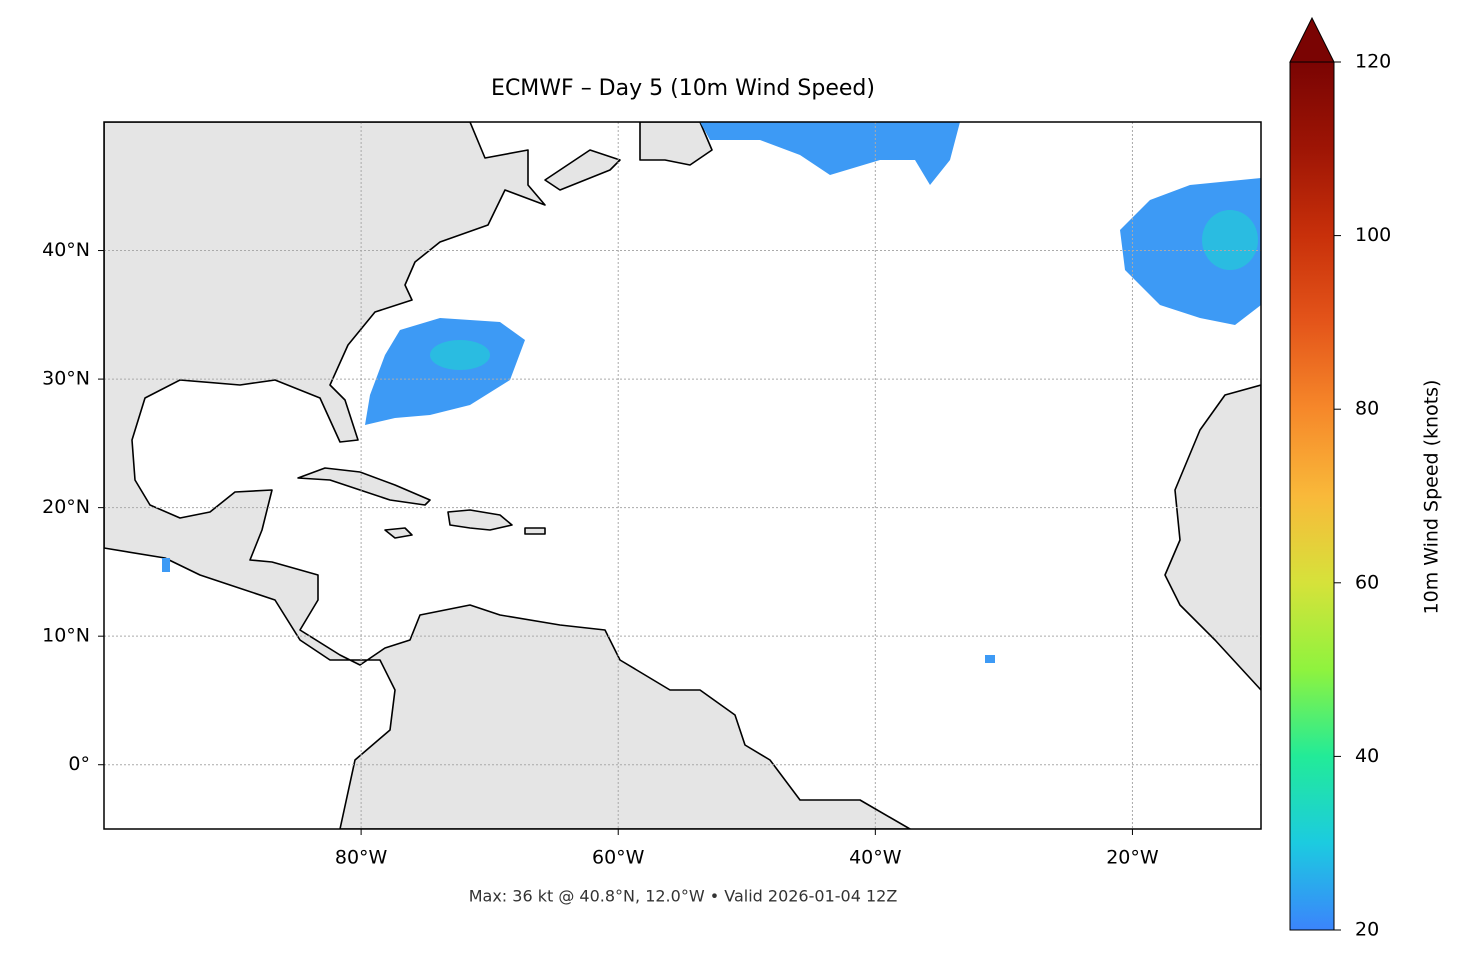  I want to click on colorbar-tick-label: 40, so click(1367, 756).